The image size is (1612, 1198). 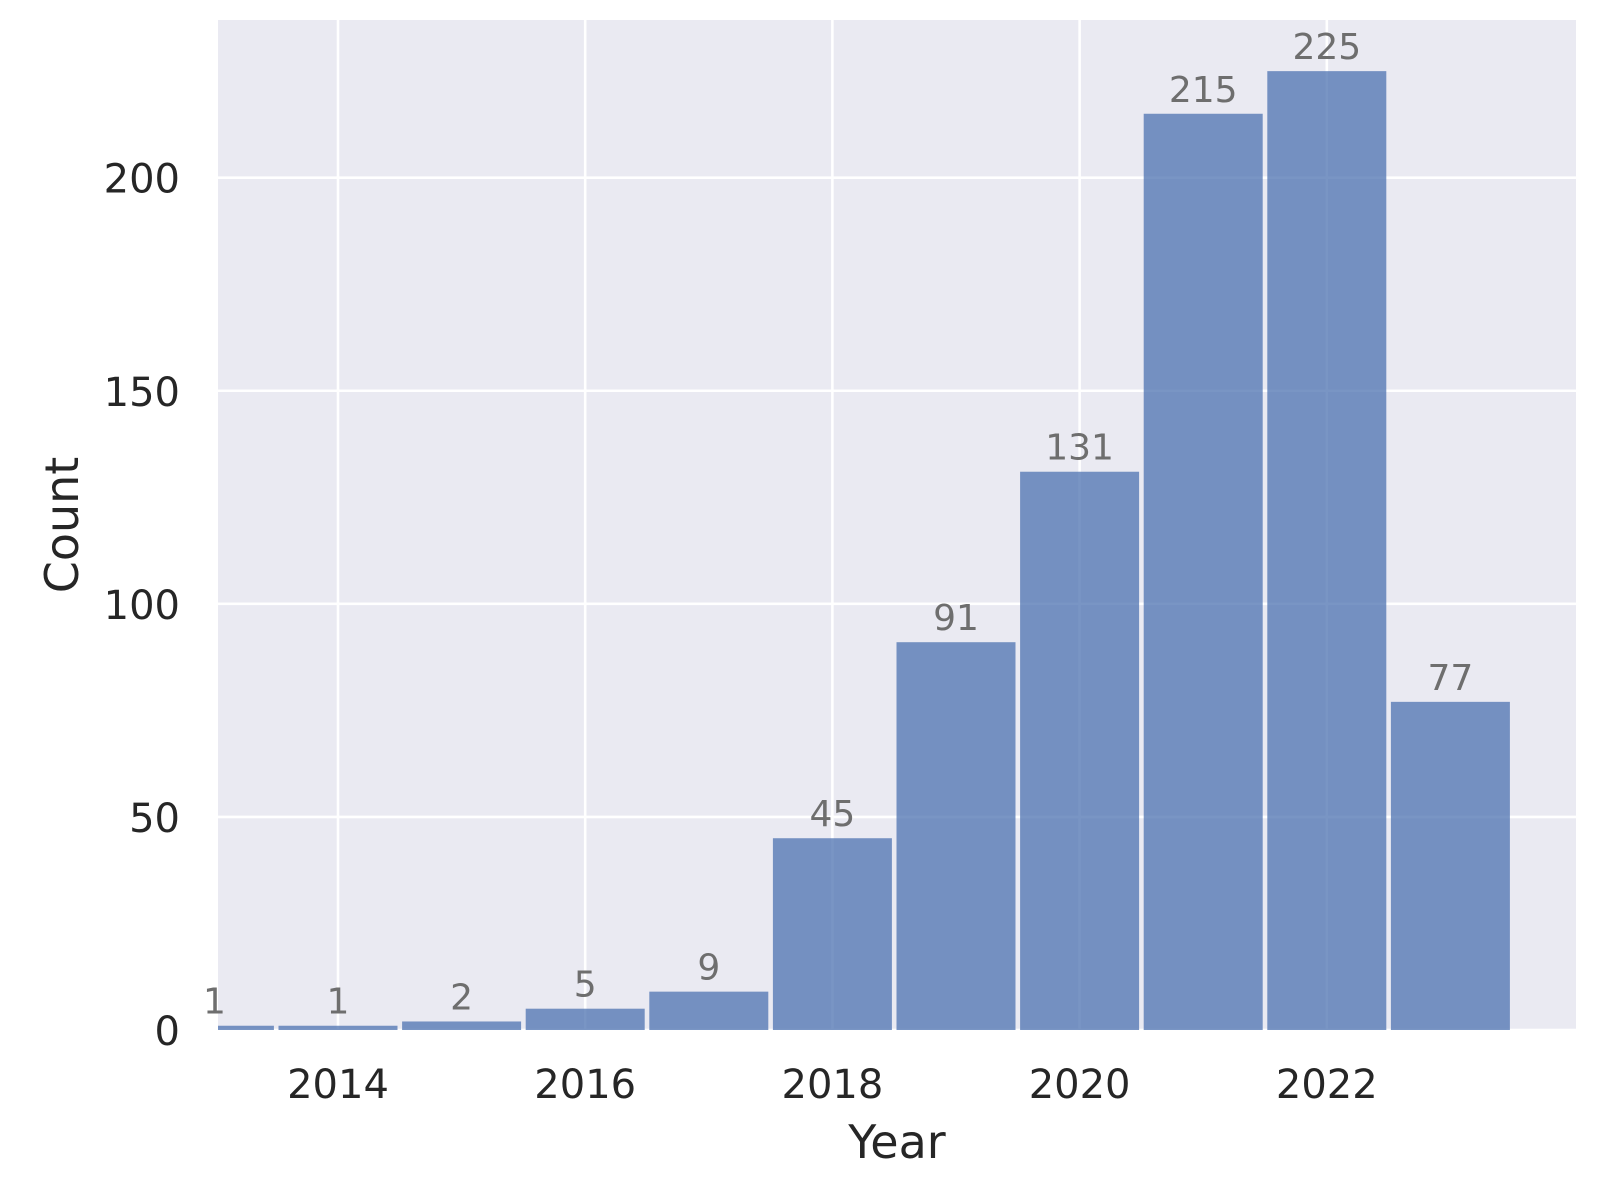 I want to click on y-tick-label-200: 200, so click(x=142, y=180).